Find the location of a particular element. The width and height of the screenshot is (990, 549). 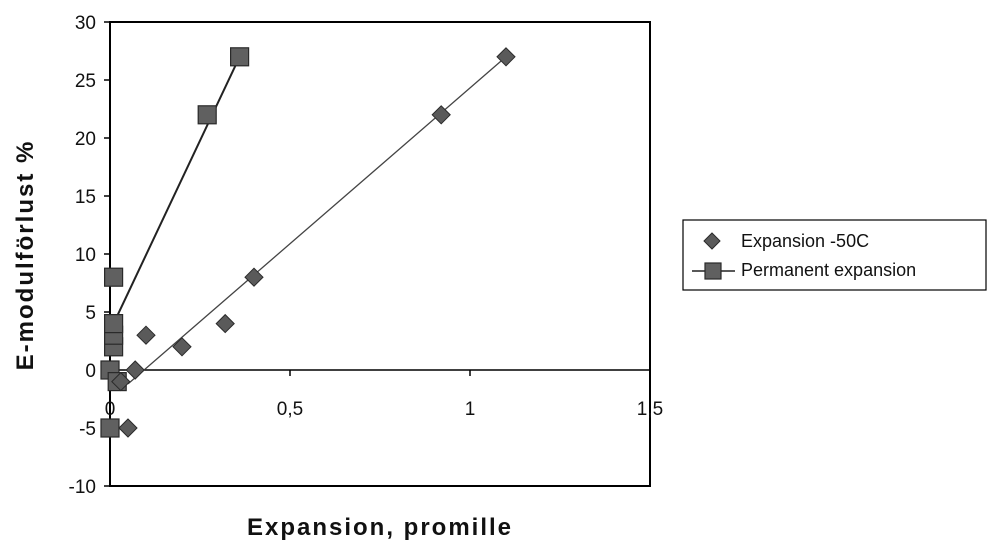

y-tick-label: -5 is located at coordinates (87, 429).